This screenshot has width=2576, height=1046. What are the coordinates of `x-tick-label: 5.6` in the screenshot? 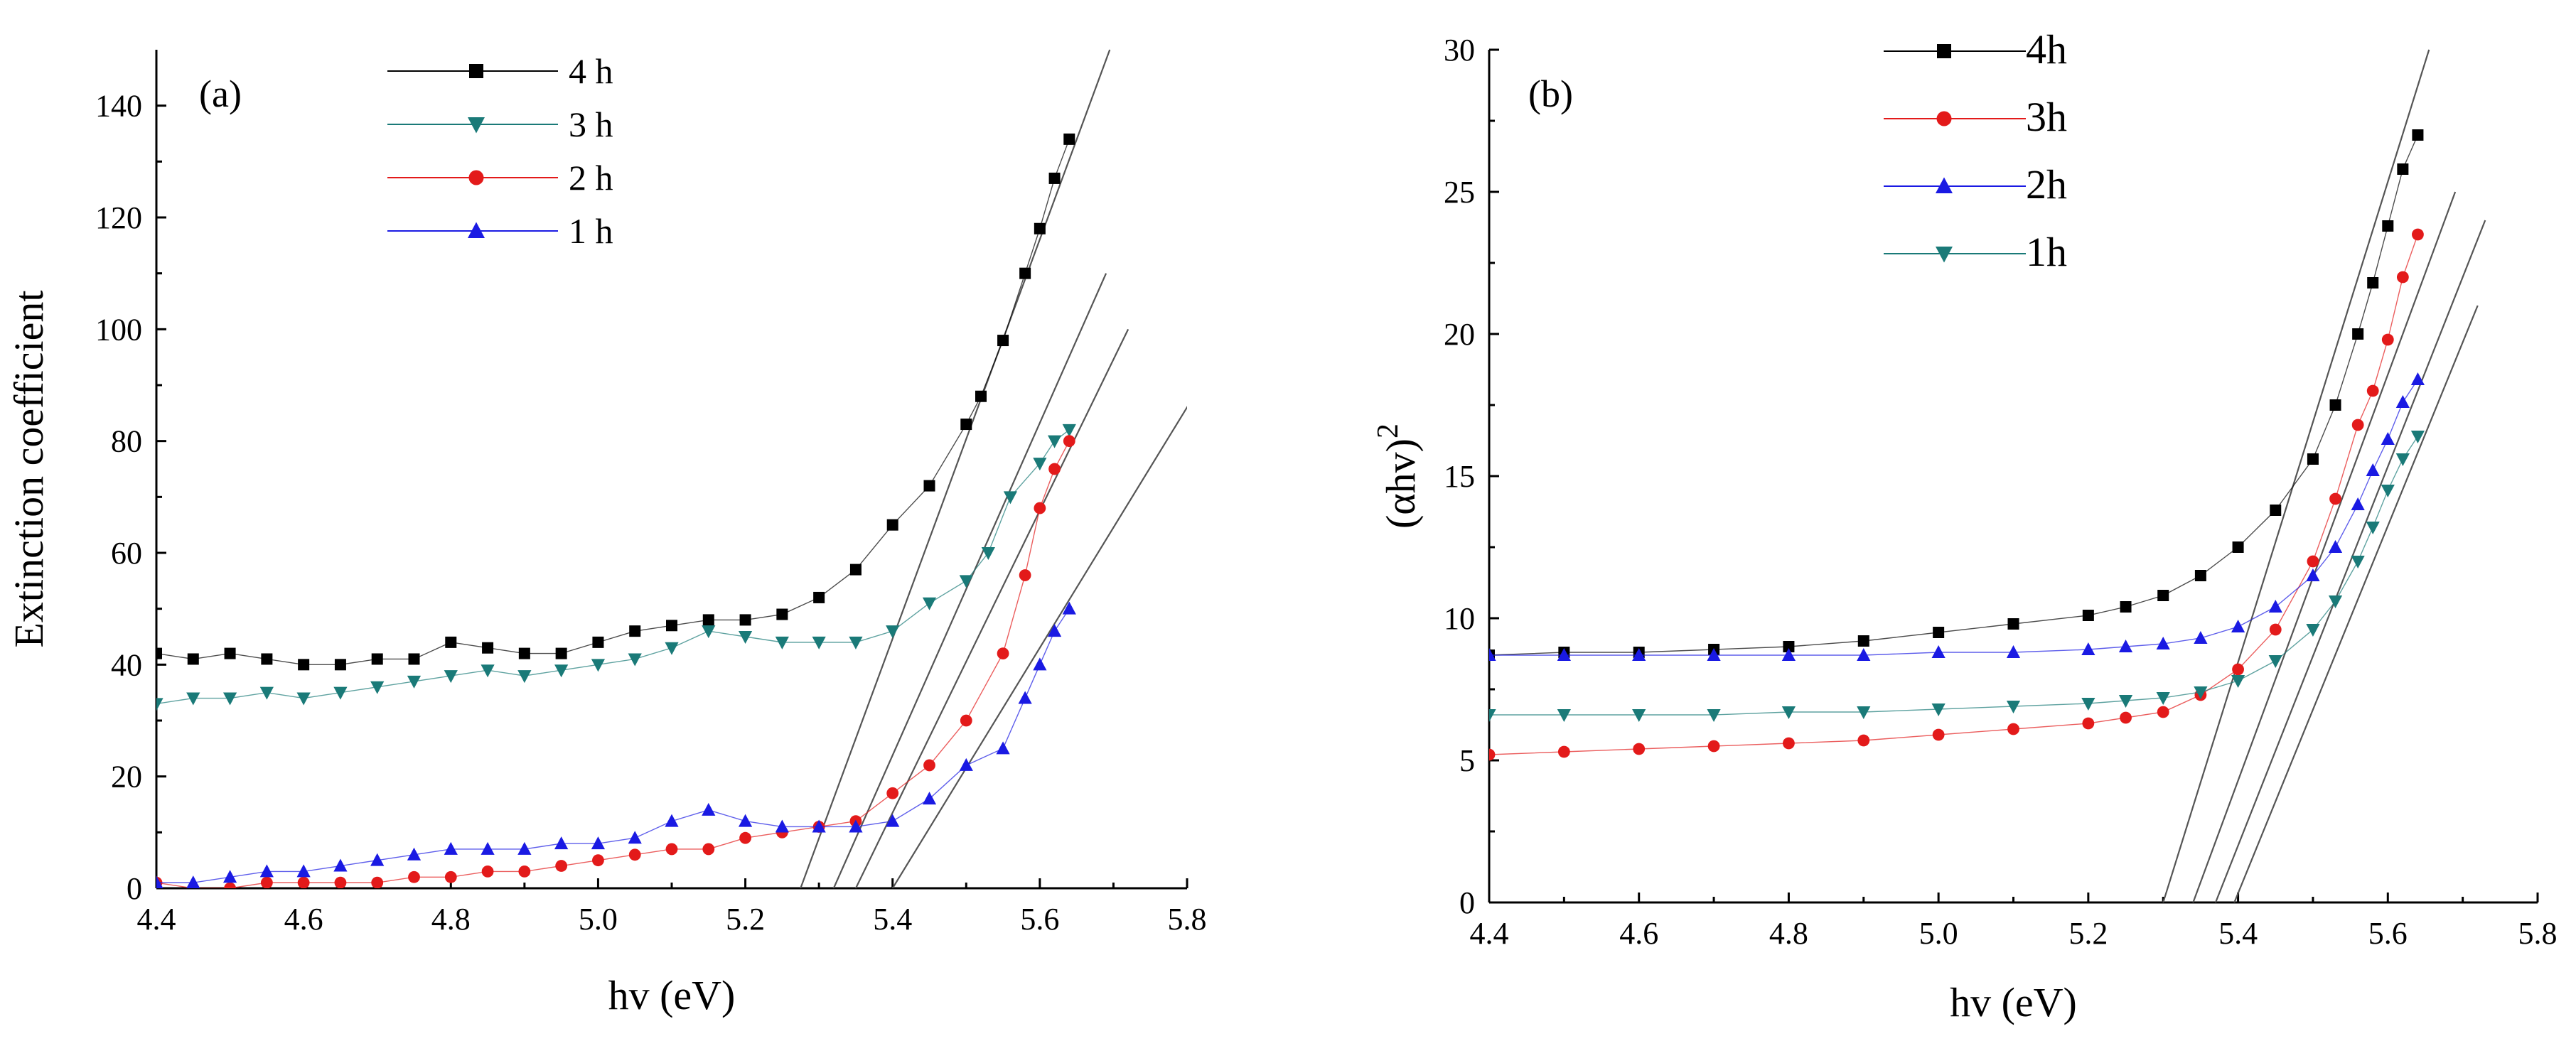 It's located at (2388, 933).